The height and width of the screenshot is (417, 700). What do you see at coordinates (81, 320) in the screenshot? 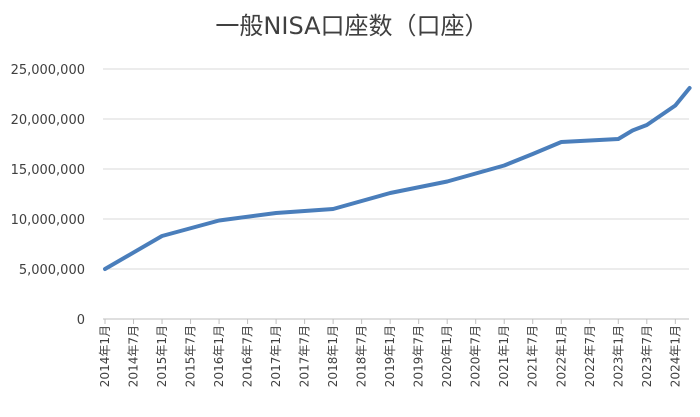
I see `y-tick-label: 0` at bounding box center [81, 320].